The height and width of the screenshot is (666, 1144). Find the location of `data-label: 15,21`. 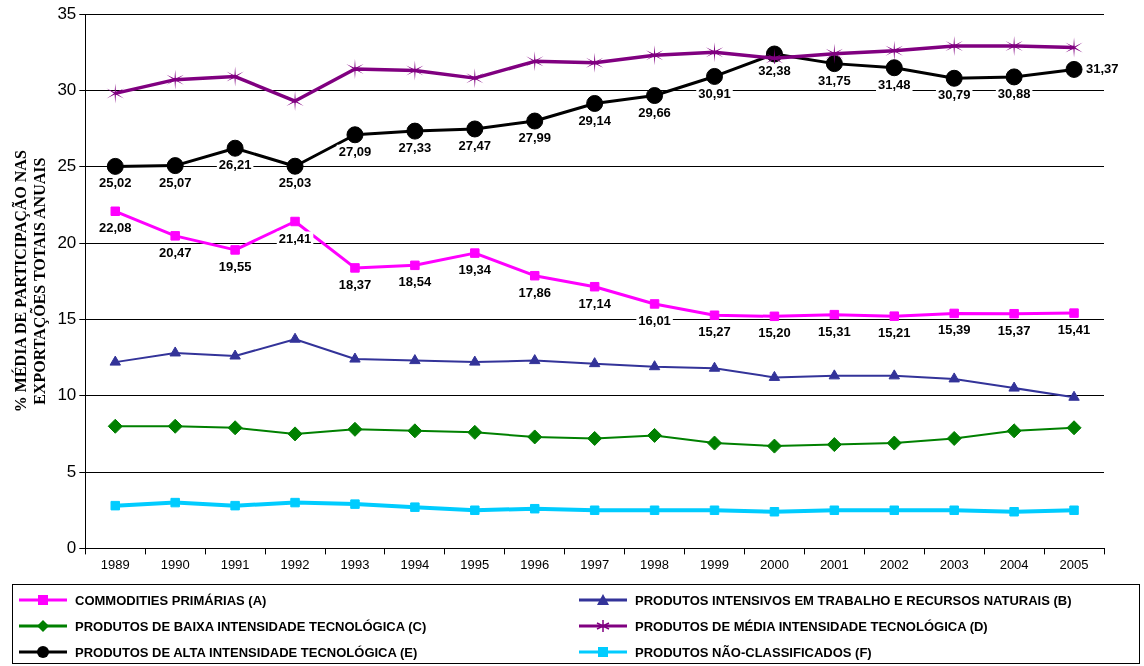

data-label: 15,21 is located at coordinates (894, 333).